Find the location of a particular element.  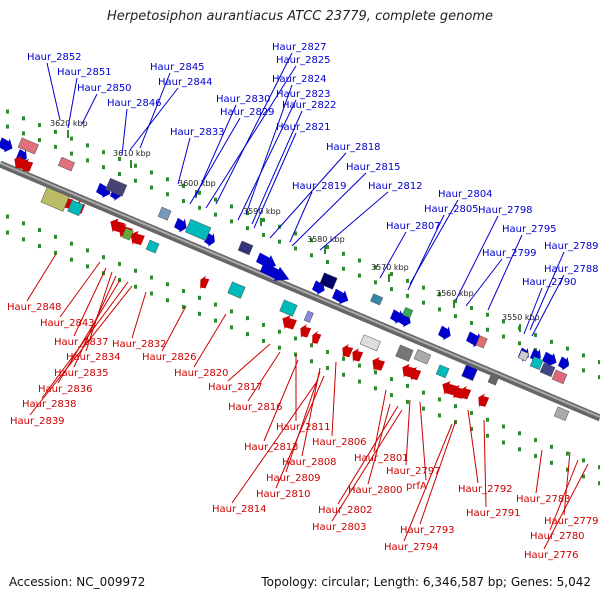

reverse-gene-label: Haur_2813 is located at coordinates (271, 447).